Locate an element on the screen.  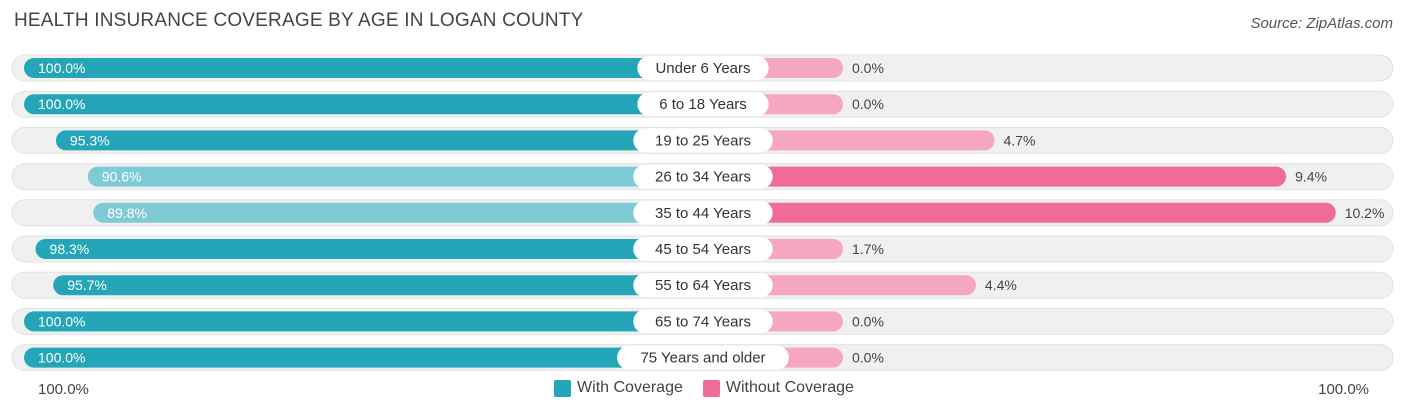
chart-row: 100.0% 0.0% 75 Years and older is located at coordinates (702, 358).